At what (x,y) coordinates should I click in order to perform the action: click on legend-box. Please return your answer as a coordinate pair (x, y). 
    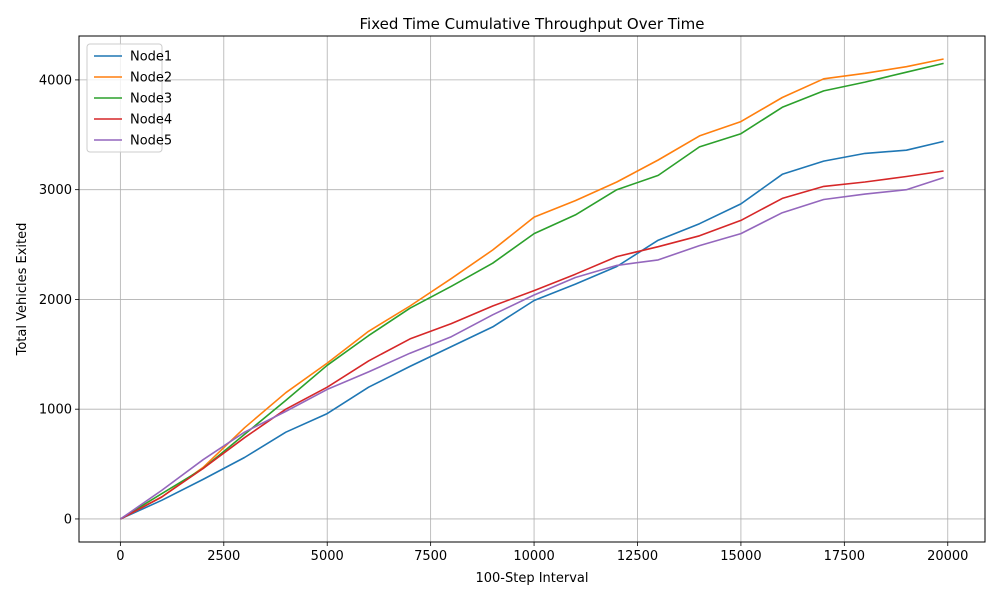
    Looking at the image, I should click on (124, 98).